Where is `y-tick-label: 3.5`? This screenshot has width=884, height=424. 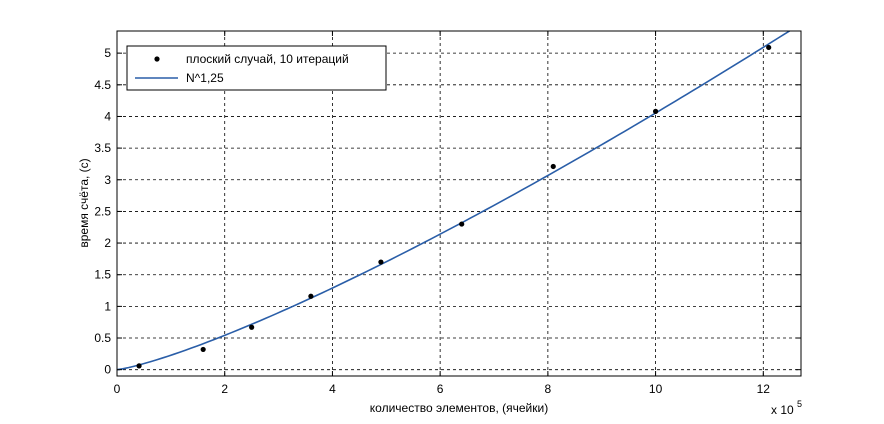 y-tick-label: 3.5 is located at coordinates (102, 148).